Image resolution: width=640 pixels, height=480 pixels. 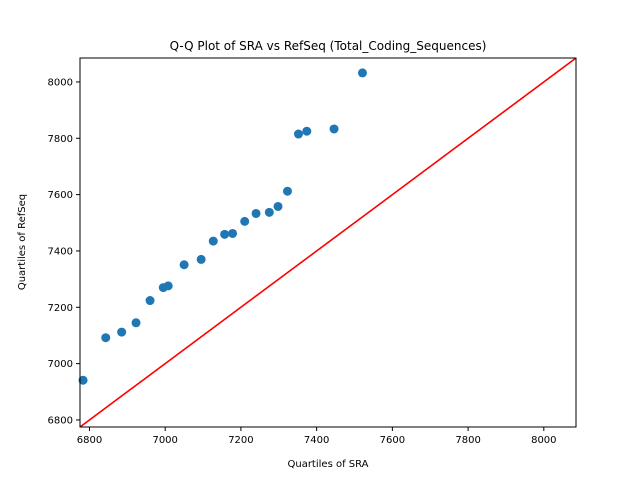 I want to click on y-tick-label: 7000, so click(x=60, y=364).